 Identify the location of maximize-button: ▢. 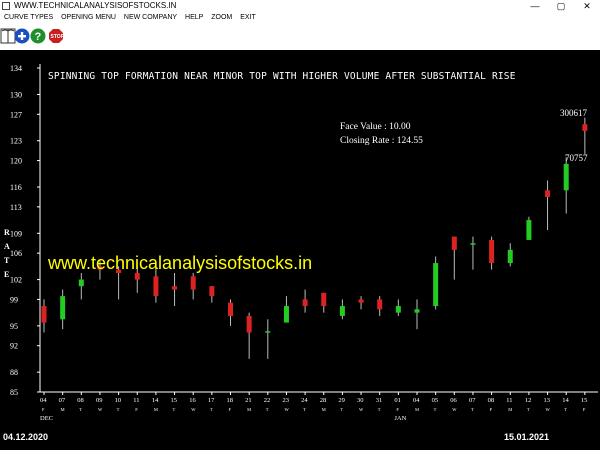
(561, 6).